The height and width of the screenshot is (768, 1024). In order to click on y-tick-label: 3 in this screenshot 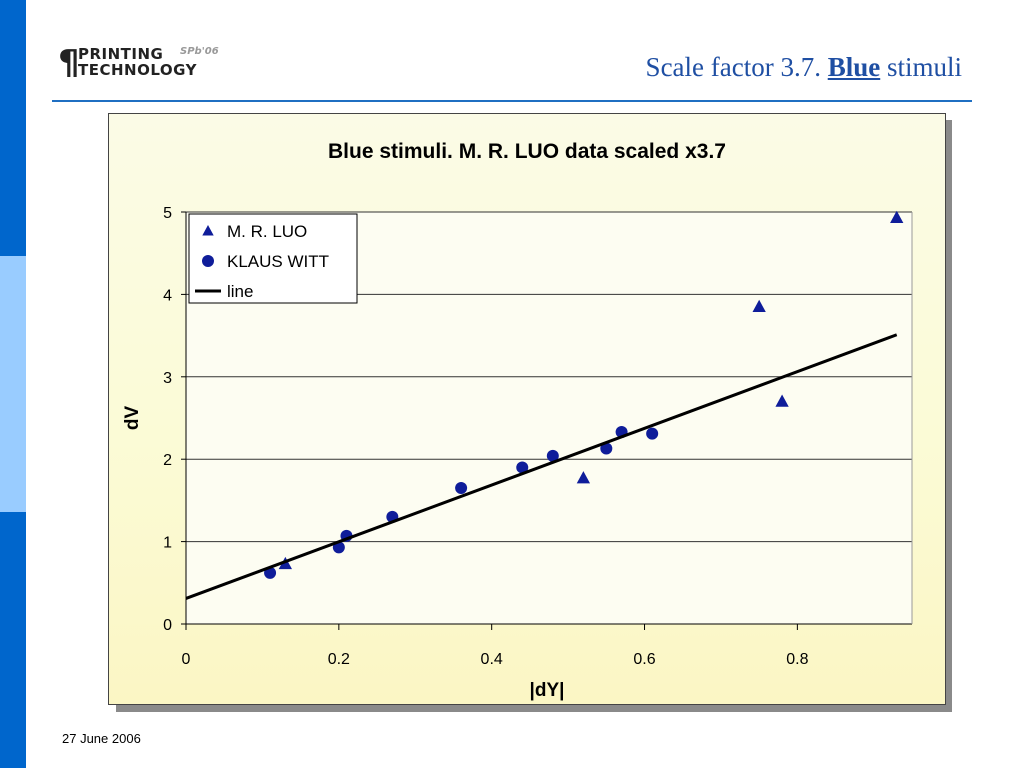, I will do `click(167, 378)`.